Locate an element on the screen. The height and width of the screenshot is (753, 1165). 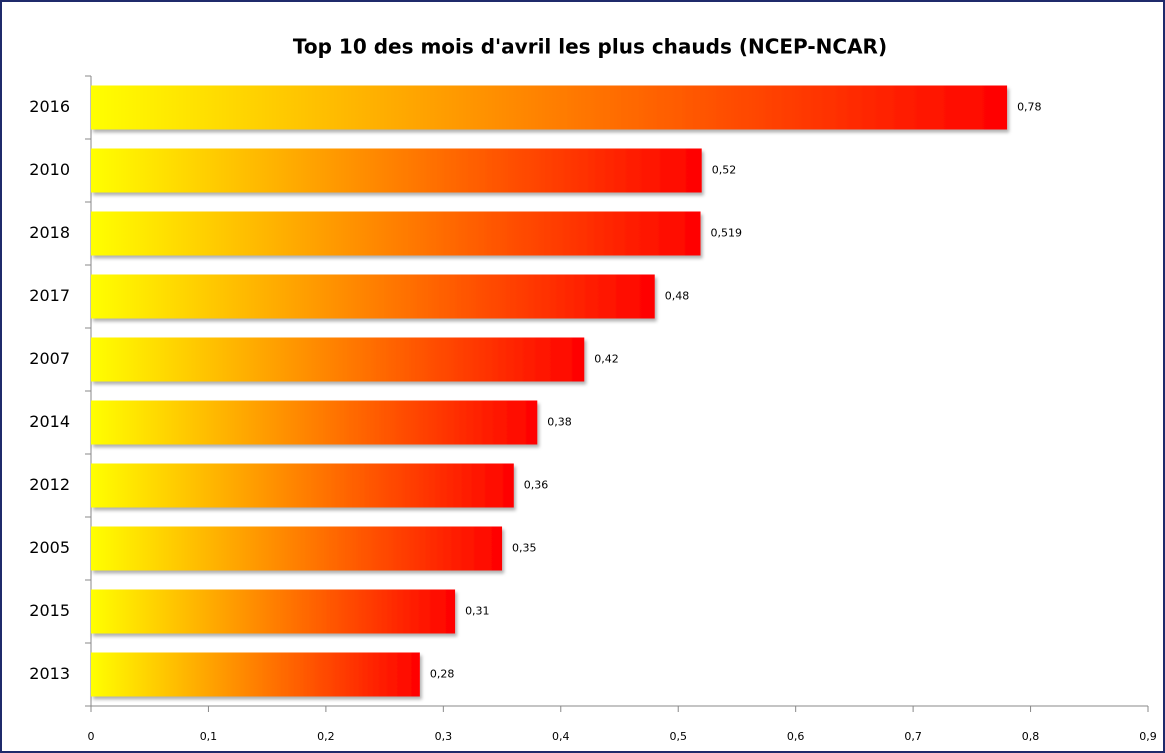
y-tick-label: 2015 is located at coordinates (49, 610).